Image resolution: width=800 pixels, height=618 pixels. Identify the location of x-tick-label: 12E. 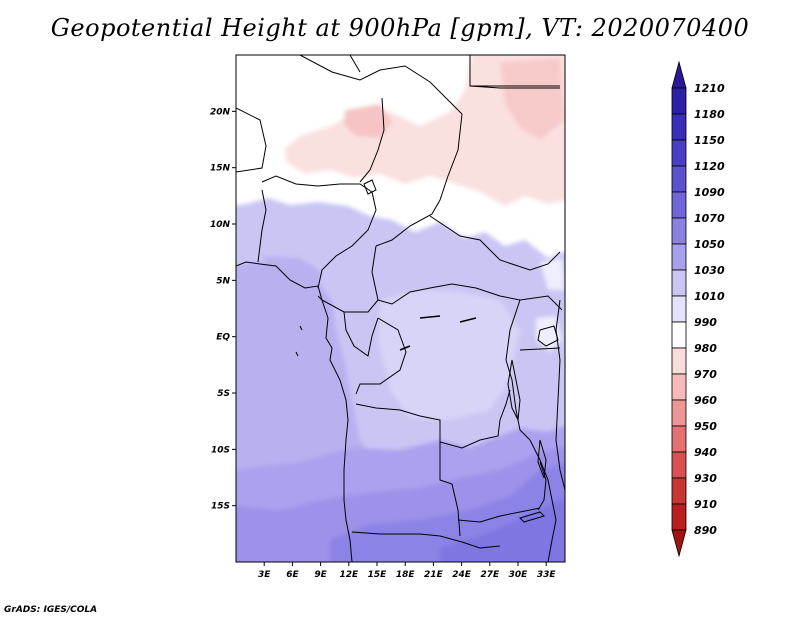
(349, 575).